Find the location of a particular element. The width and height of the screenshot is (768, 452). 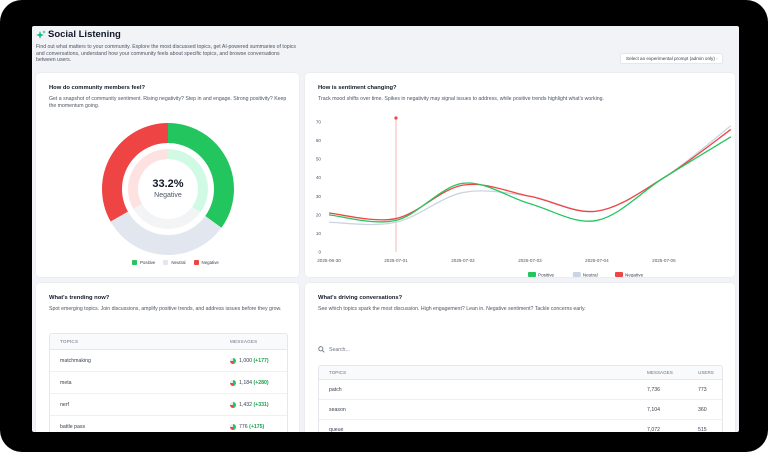

donut-legend: Positive Neutral Negative is located at coordinates (175, 263).